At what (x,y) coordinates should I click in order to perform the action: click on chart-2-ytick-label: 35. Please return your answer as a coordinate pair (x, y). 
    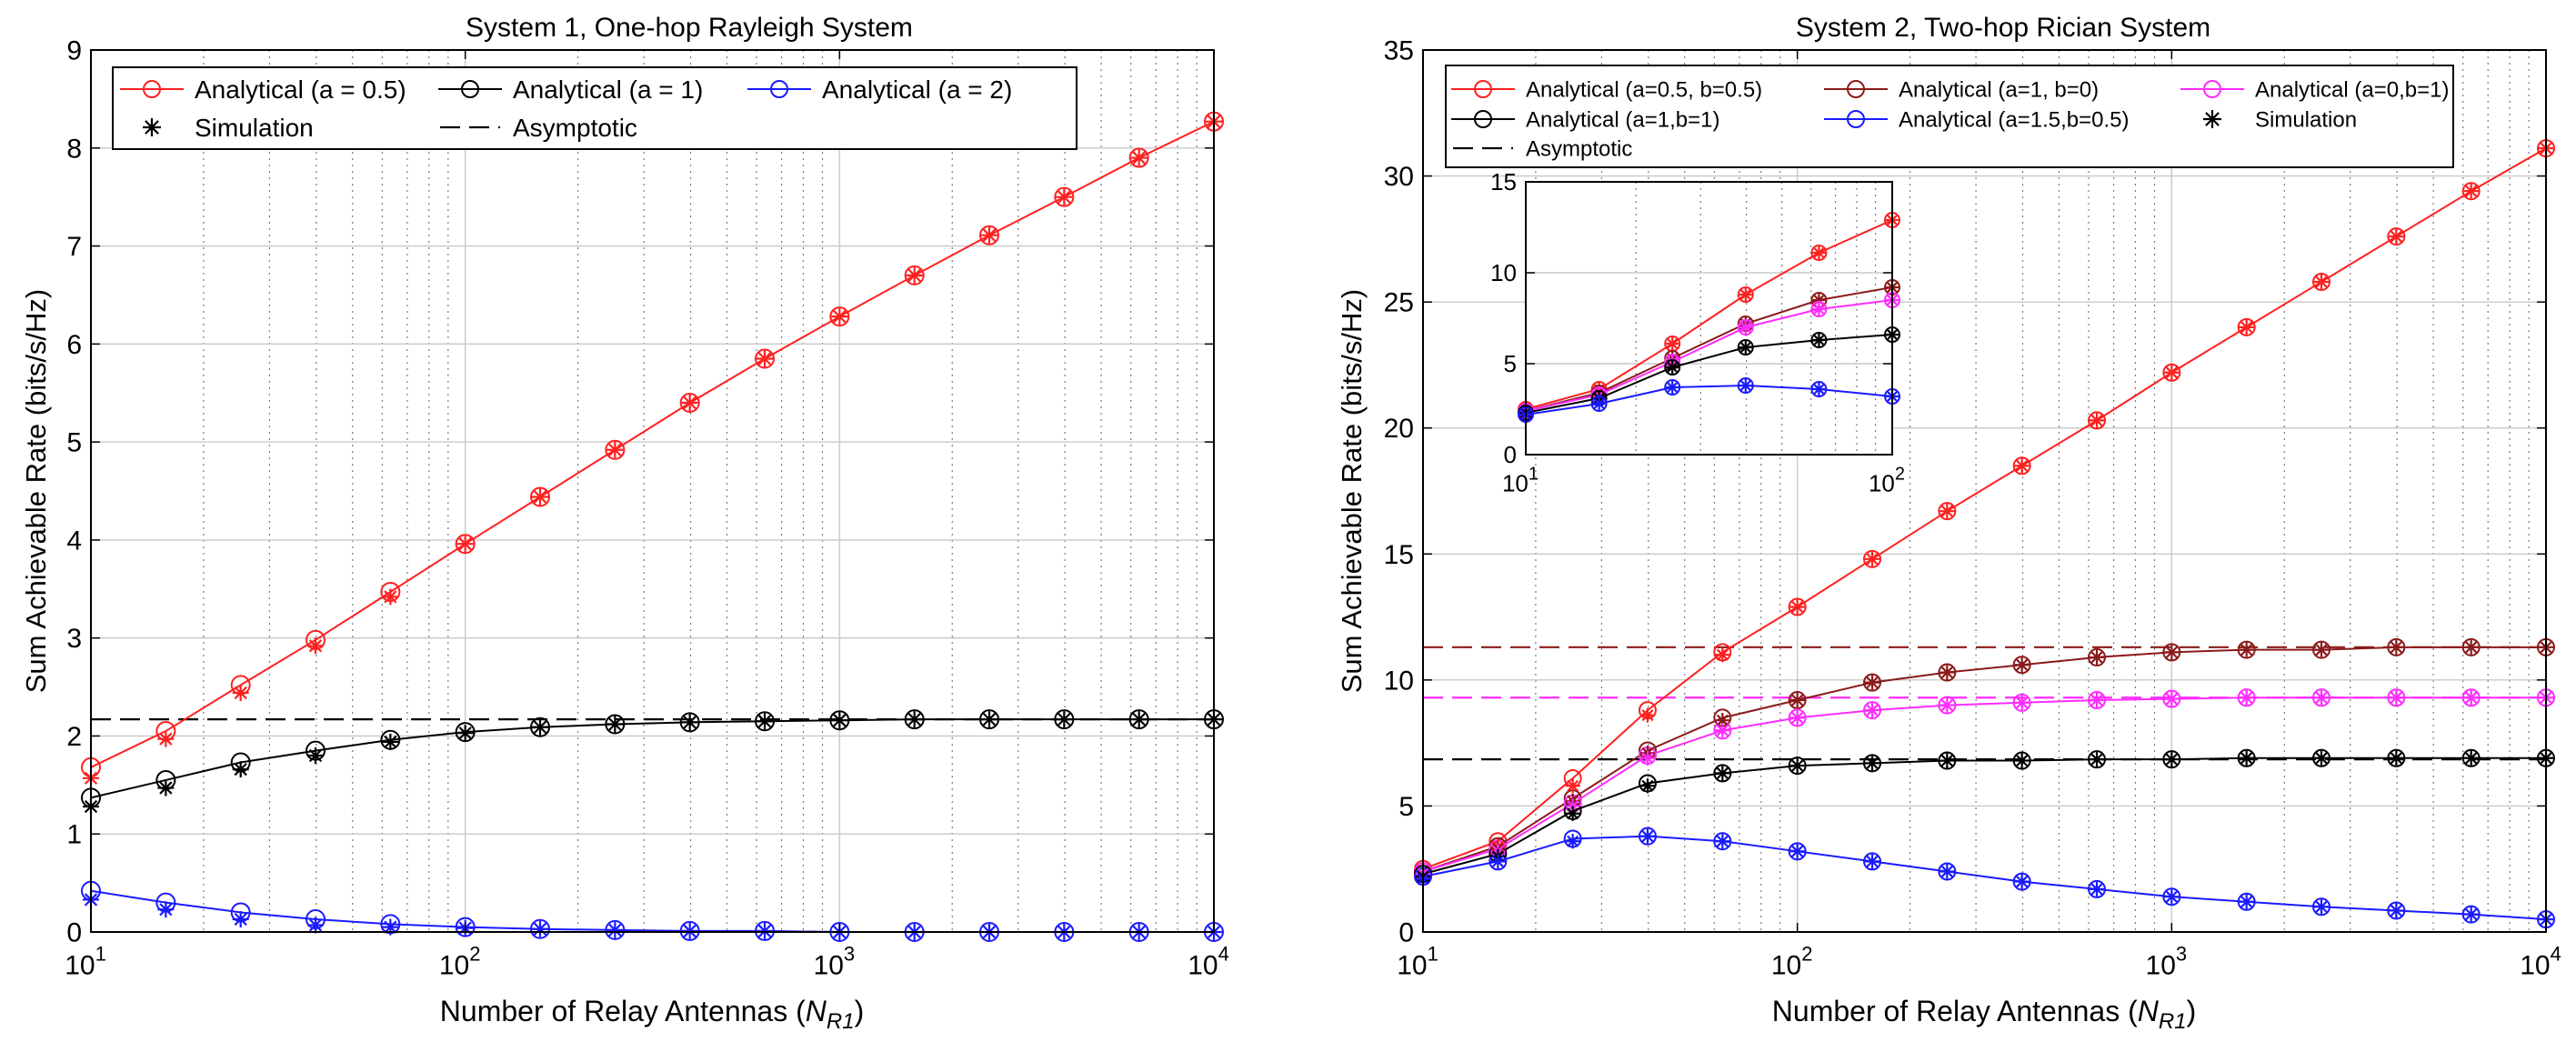
    Looking at the image, I should click on (1399, 51).